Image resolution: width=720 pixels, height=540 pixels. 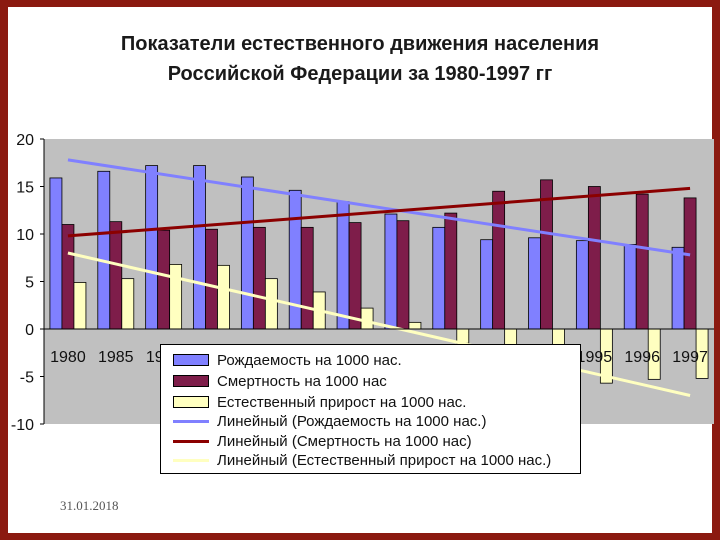 What do you see at coordinates (309, 360) in the screenshot?
I see `legend-label-births: Рождаемость на 1000 нас.` at bounding box center [309, 360].